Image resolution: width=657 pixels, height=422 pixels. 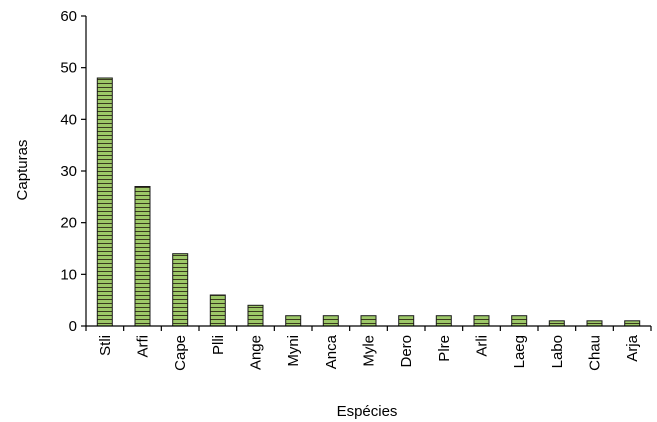 What do you see at coordinates (143, 346) in the screenshot?
I see `x-tick-label: Arfi` at bounding box center [143, 346].